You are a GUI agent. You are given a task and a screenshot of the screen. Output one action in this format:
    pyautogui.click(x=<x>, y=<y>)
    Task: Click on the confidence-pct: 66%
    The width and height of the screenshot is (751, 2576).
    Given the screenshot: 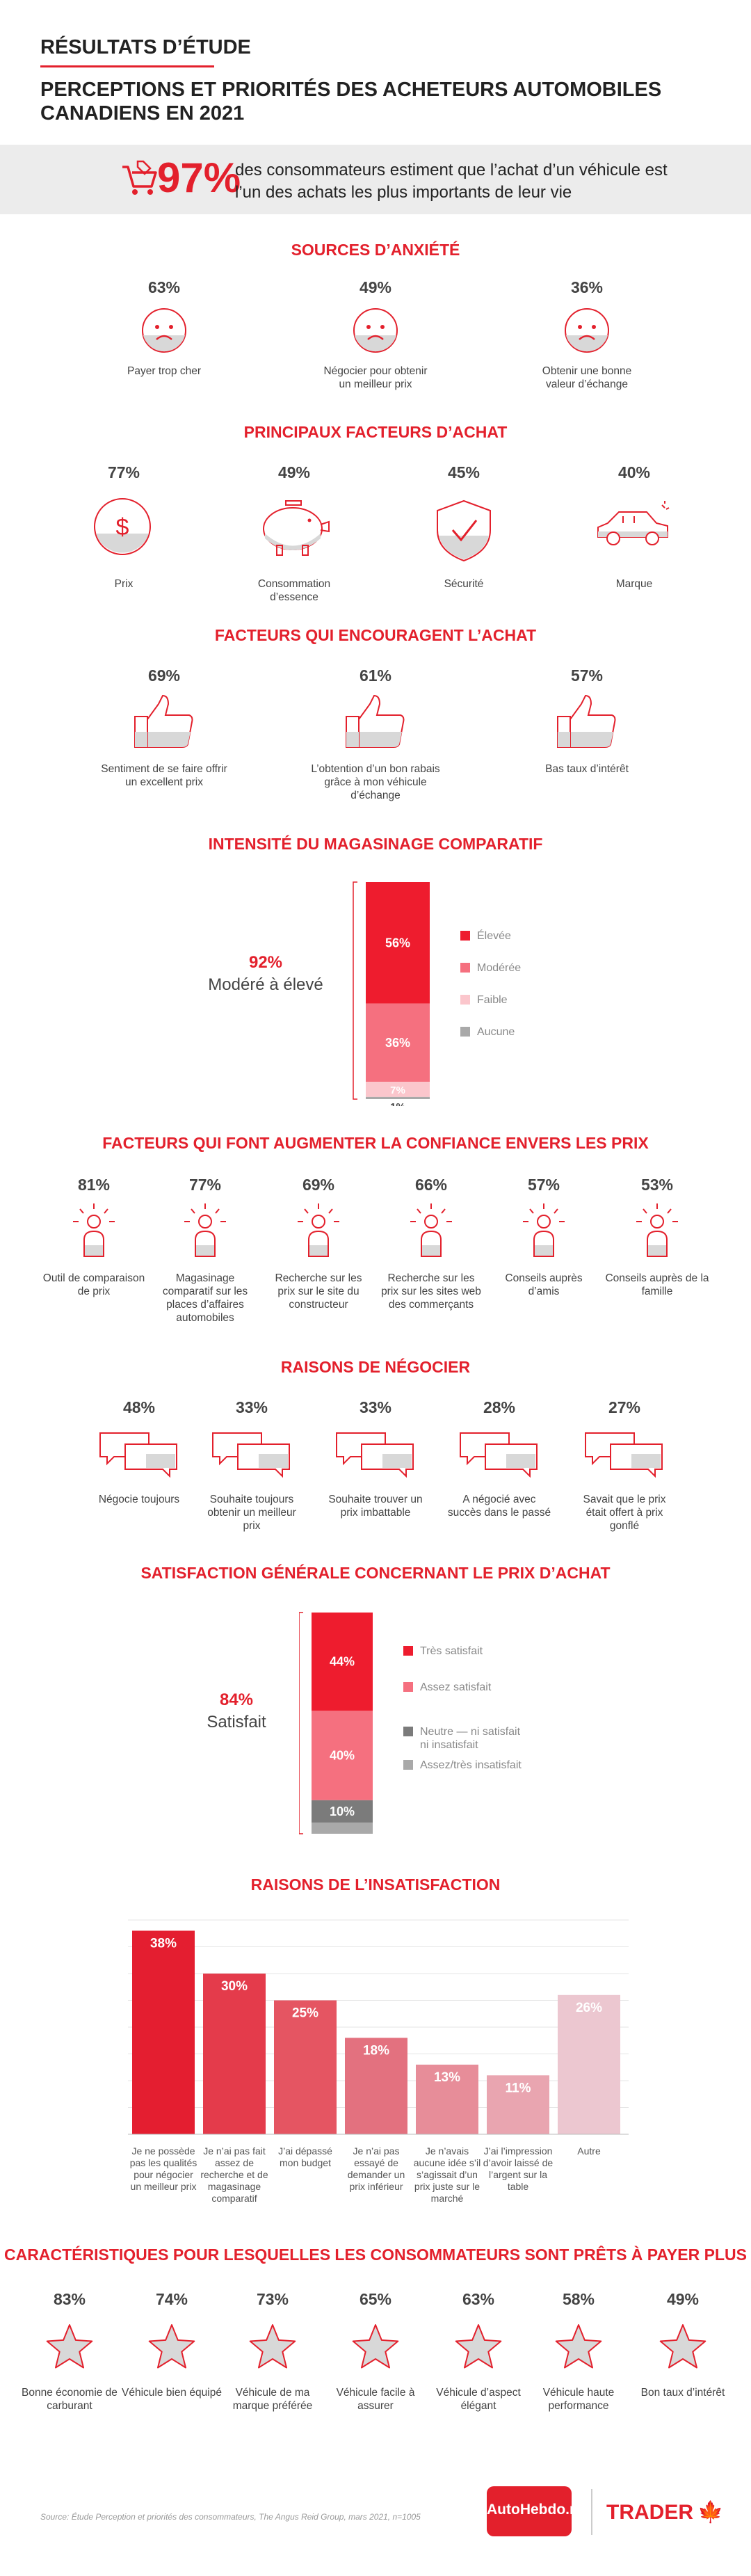 What is the action you would take?
    pyautogui.click(x=431, y=1185)
    